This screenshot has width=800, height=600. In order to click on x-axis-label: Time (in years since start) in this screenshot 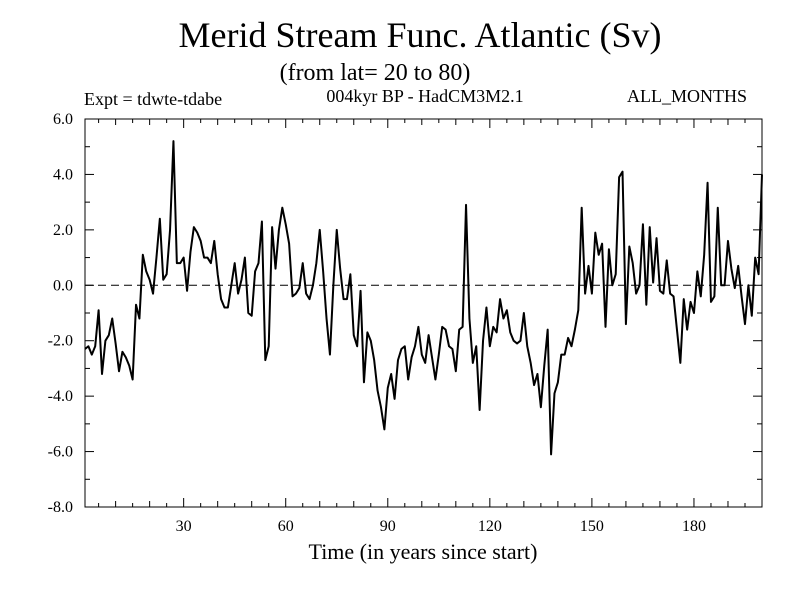, I will do `click(423, 551)`.